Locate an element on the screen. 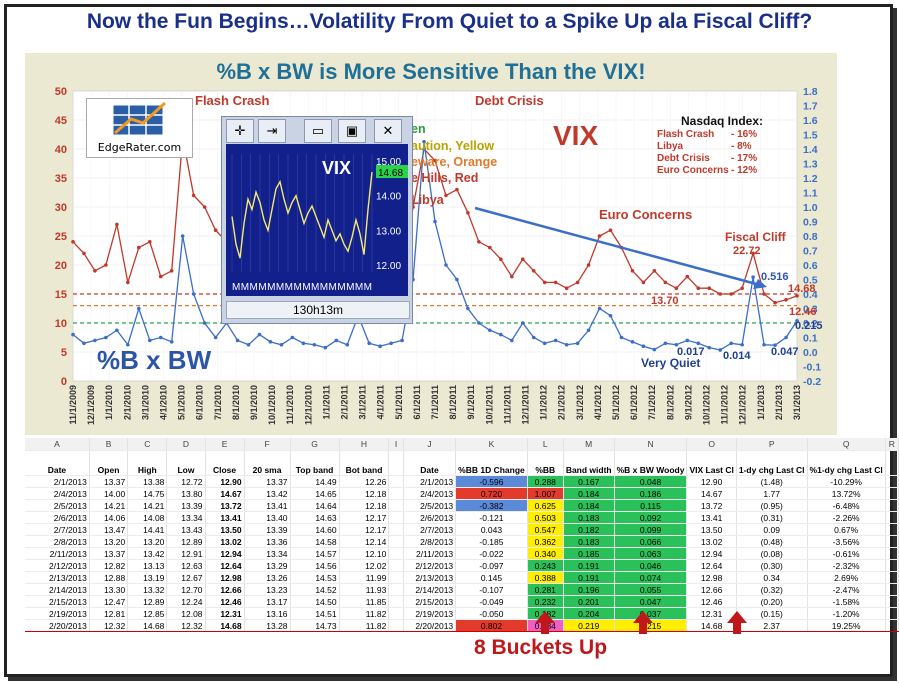 The width and height of the screenshot is (899, 683). column-letter: N is located at coordinates (651, 444).